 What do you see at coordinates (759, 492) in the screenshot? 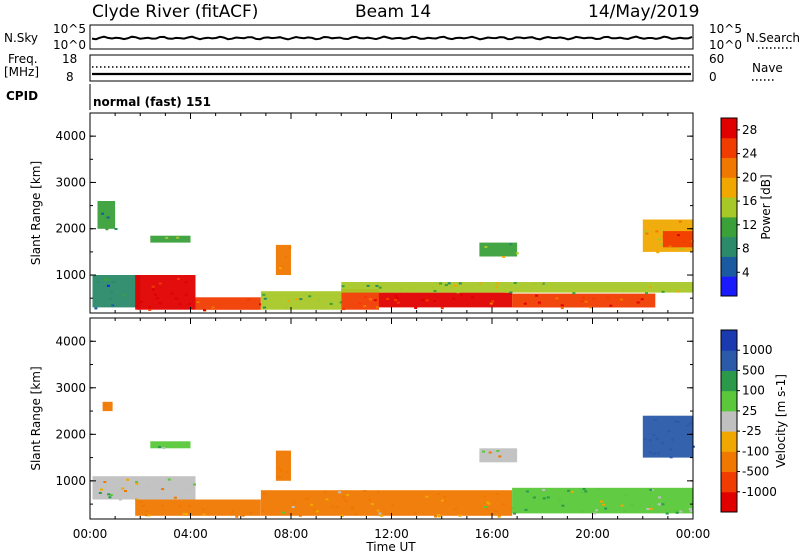
I see `colorbar-tick-label: -1000` at bounding box center [759, 492].